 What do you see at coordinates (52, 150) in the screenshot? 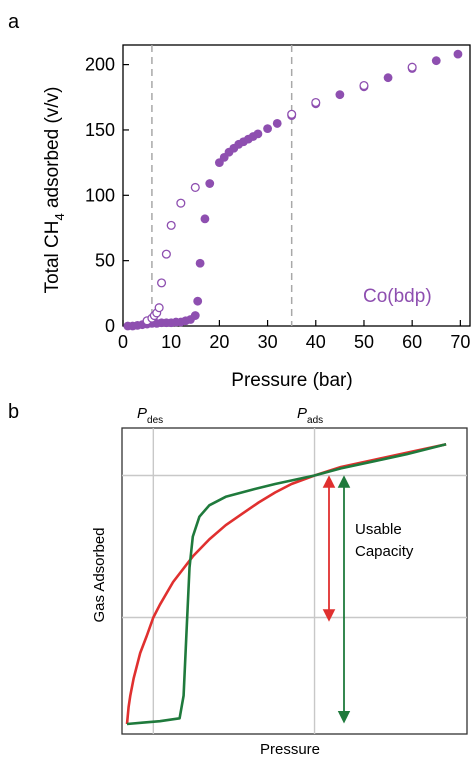
I see `panel-a-y-axis-label-rest: adsorbed (v/v)` at bounding box center [52, 150].